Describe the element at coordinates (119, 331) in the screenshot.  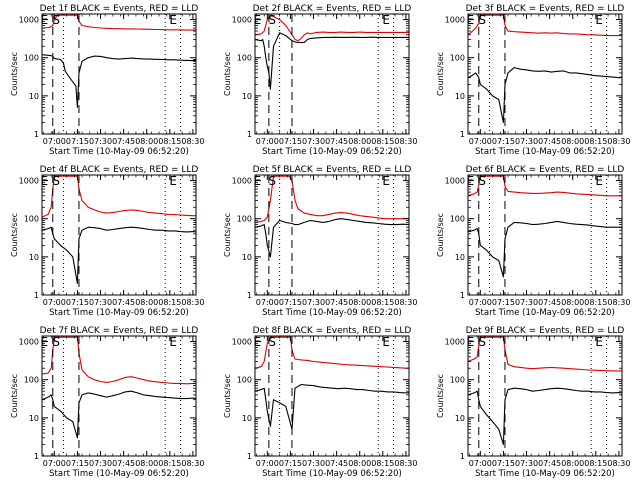
I see `chart-title: Det 7f BLACK = Events, RED = LLD` at that location.